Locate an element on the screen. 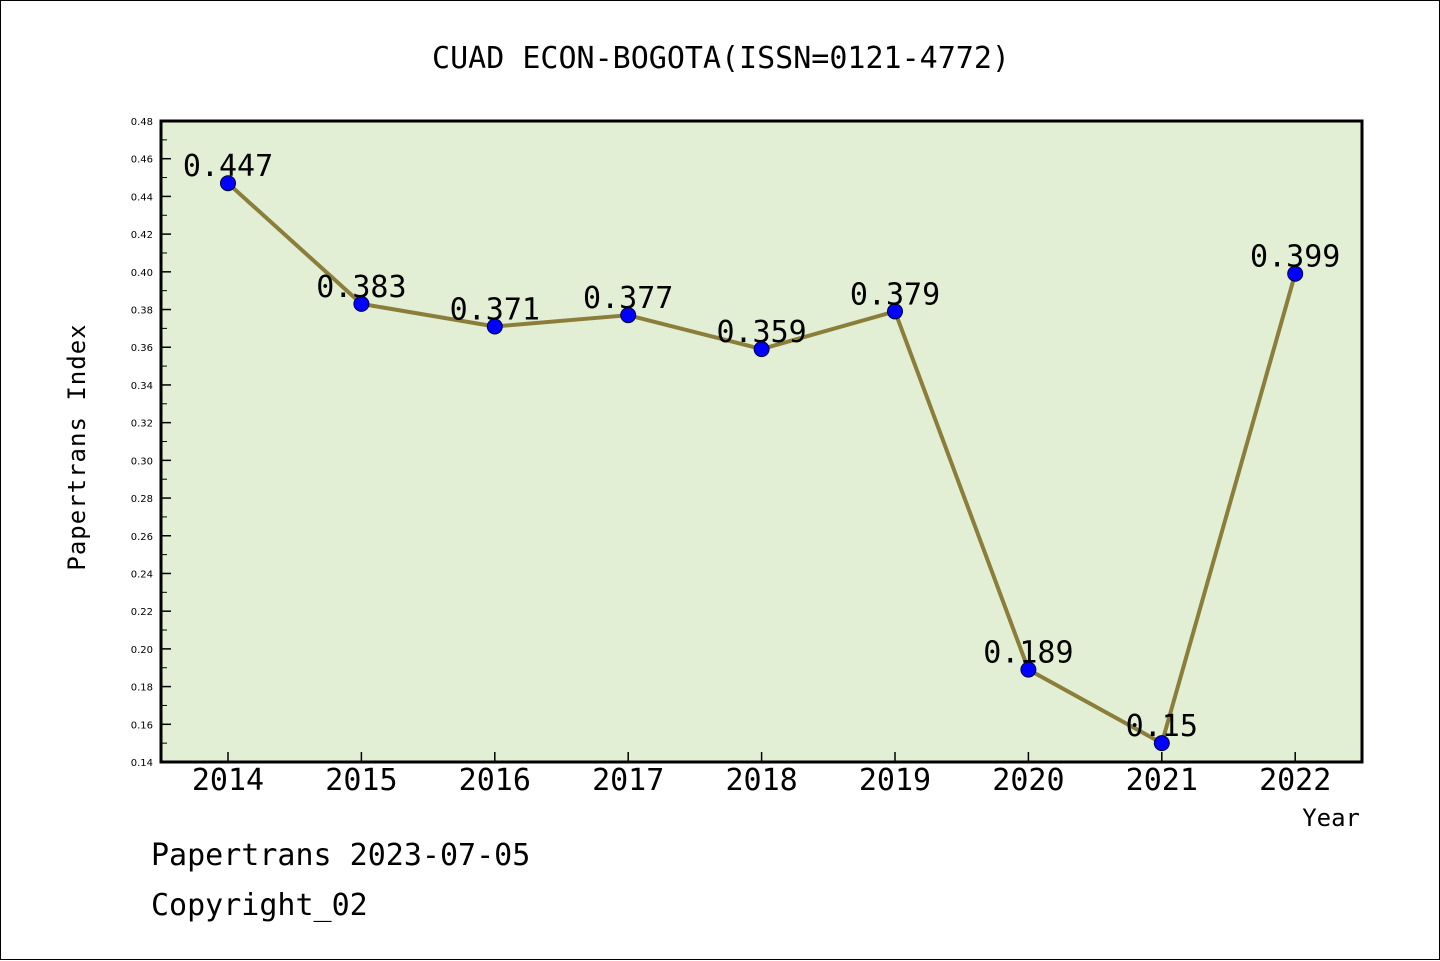 The width and height of the screenshot is (1440, 961). y-tick-label: 0.14 is located at coordinates (142, 763).